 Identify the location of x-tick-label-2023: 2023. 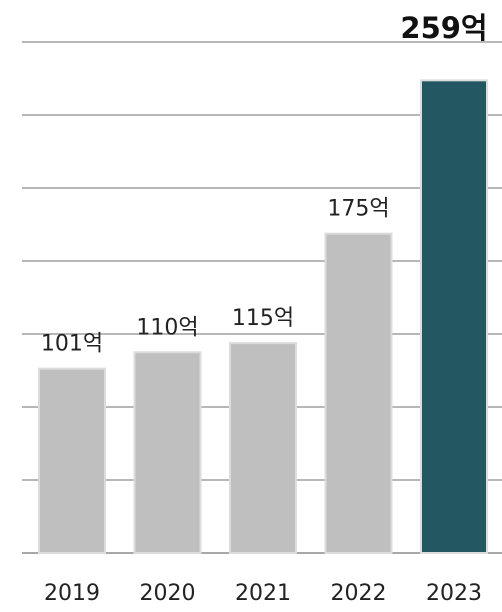
(454, 593).